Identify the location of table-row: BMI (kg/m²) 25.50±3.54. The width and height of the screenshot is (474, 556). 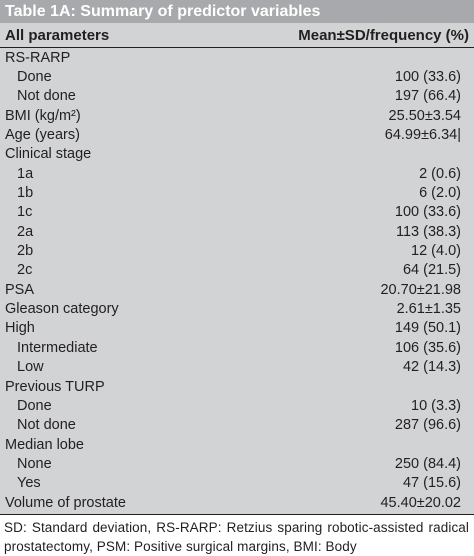
(237, 115).